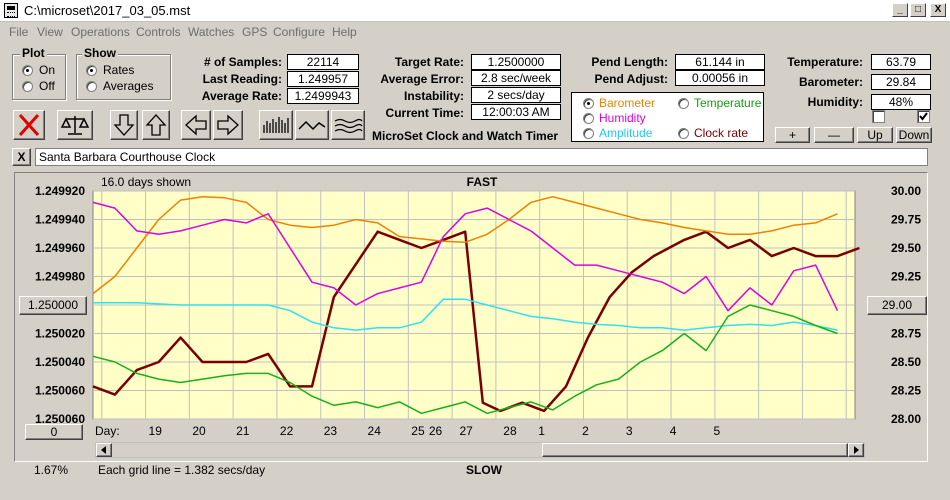 The width and height of the screenshot is (950, 500). Describe the element at coordinates (900, 10) in the screenshot. I see `minimize-button: _` at that location.